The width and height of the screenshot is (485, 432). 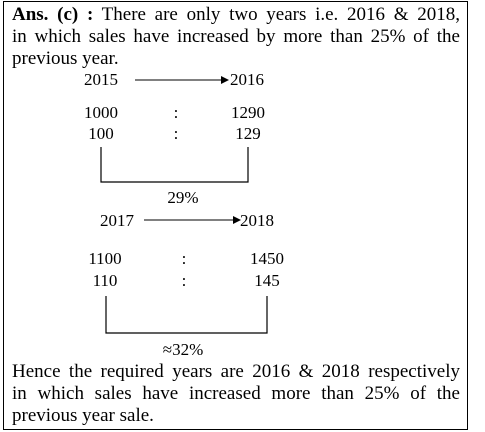 I want to click on year-2017: 2017, so click(x=117, y=220).